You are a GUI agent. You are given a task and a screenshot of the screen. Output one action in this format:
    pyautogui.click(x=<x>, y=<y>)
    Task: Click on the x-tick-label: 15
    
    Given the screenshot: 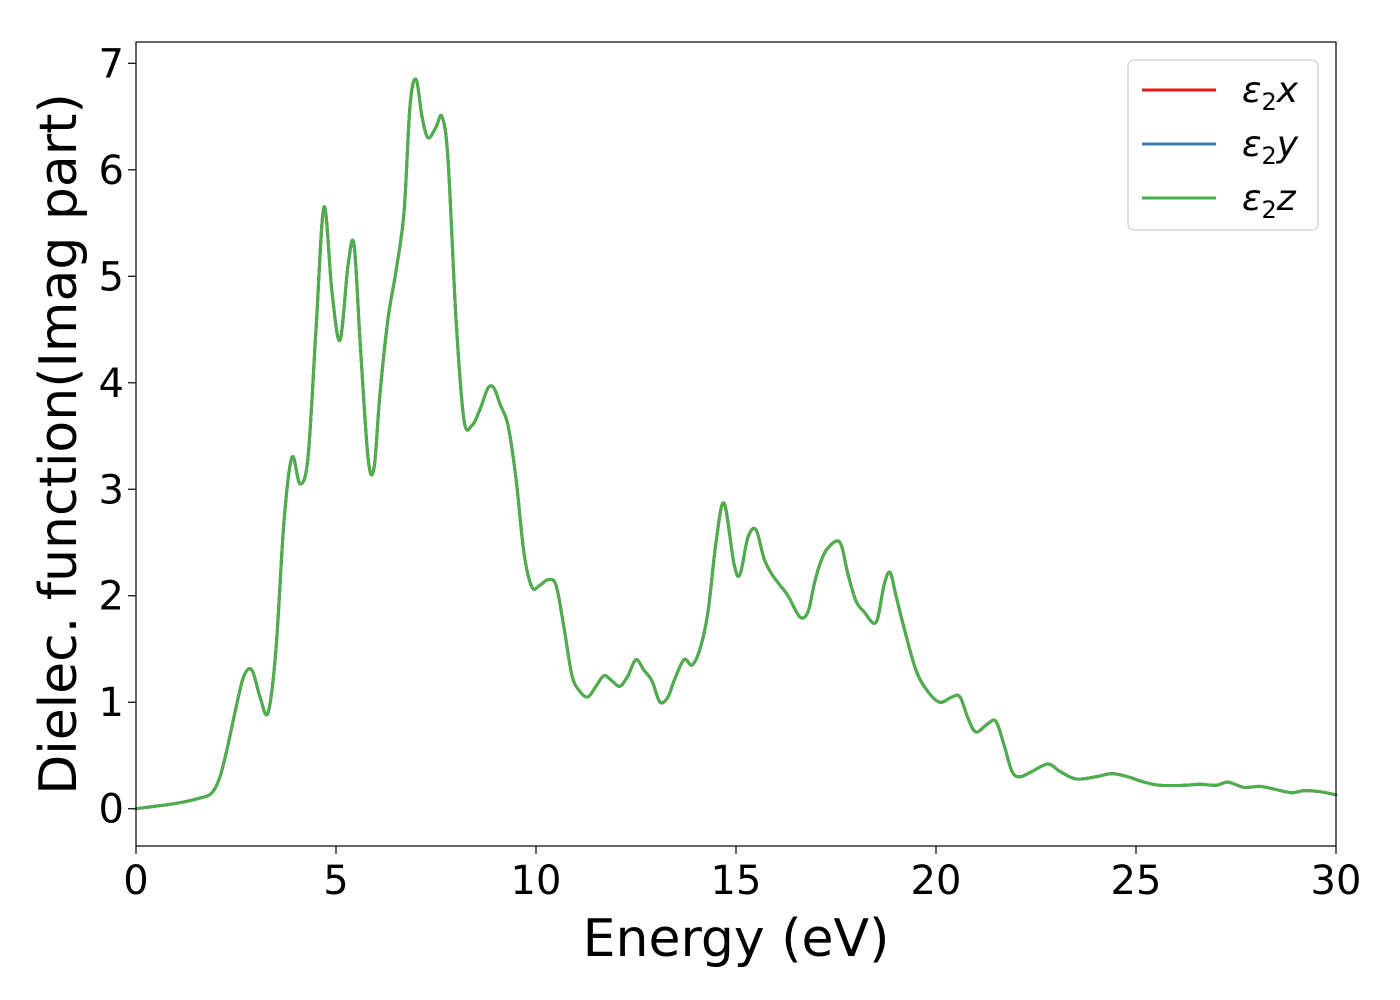 What is the action you would take?
    pyautogui.click(x=736, y=881)
    